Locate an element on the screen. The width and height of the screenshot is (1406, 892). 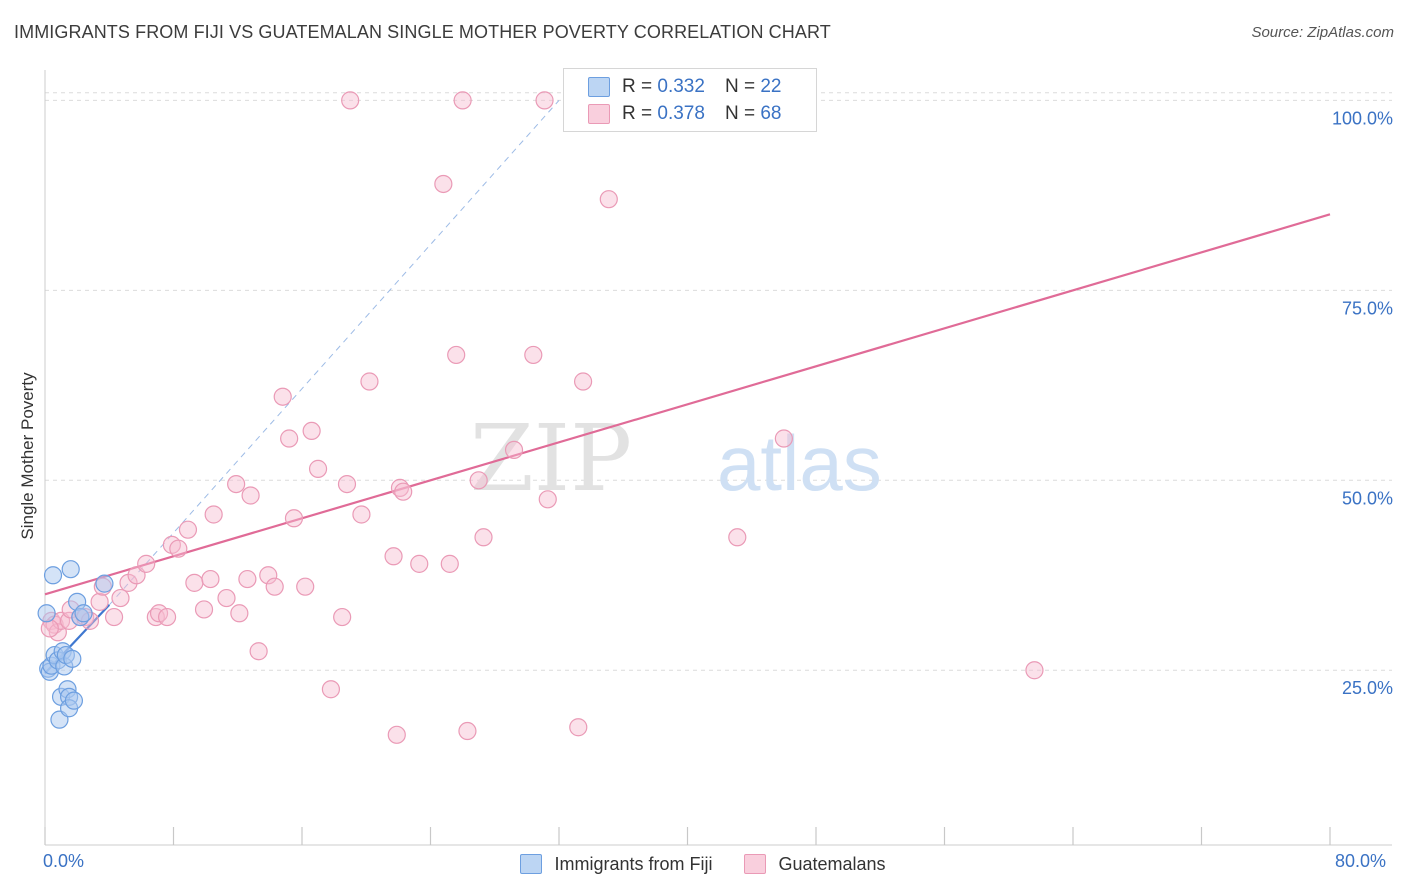
y-tick-label: 50.0% is located at coordinates (1367, 498).